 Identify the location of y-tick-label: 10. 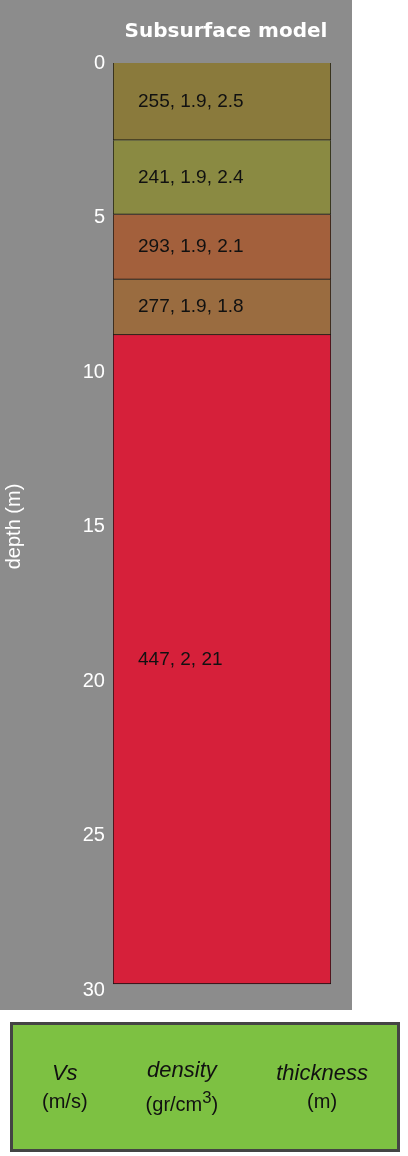
(93, 370).